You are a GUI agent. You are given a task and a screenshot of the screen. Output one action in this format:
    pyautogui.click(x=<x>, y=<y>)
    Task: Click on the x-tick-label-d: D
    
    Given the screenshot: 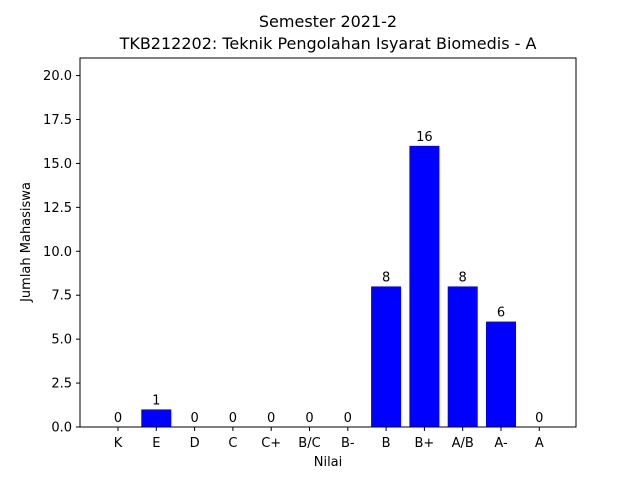 What is the action you would take?
    pyautogui.click(x=195, y=443)
    